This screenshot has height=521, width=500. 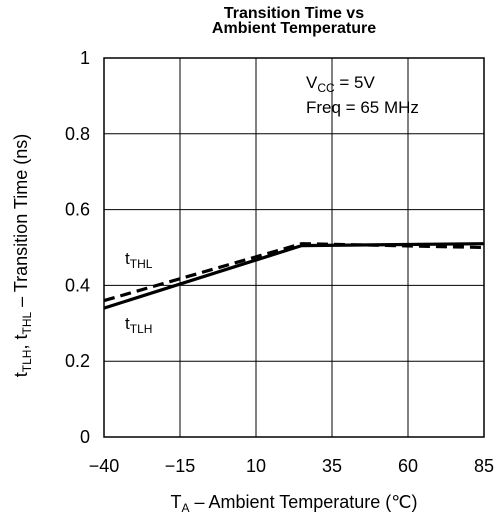 I want to click on x-tick-label: 60, so click(x=408, y=466).